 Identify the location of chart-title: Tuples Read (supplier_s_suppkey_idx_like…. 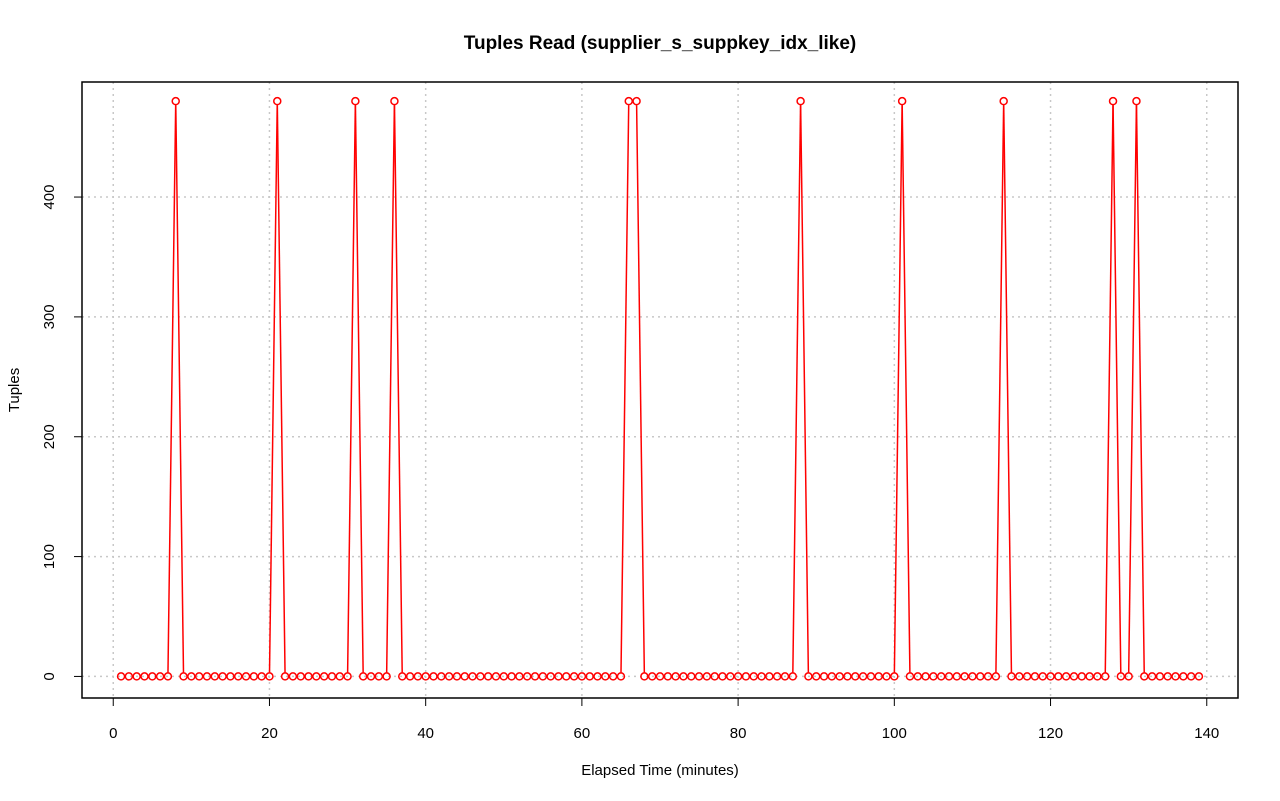
(660, 43).